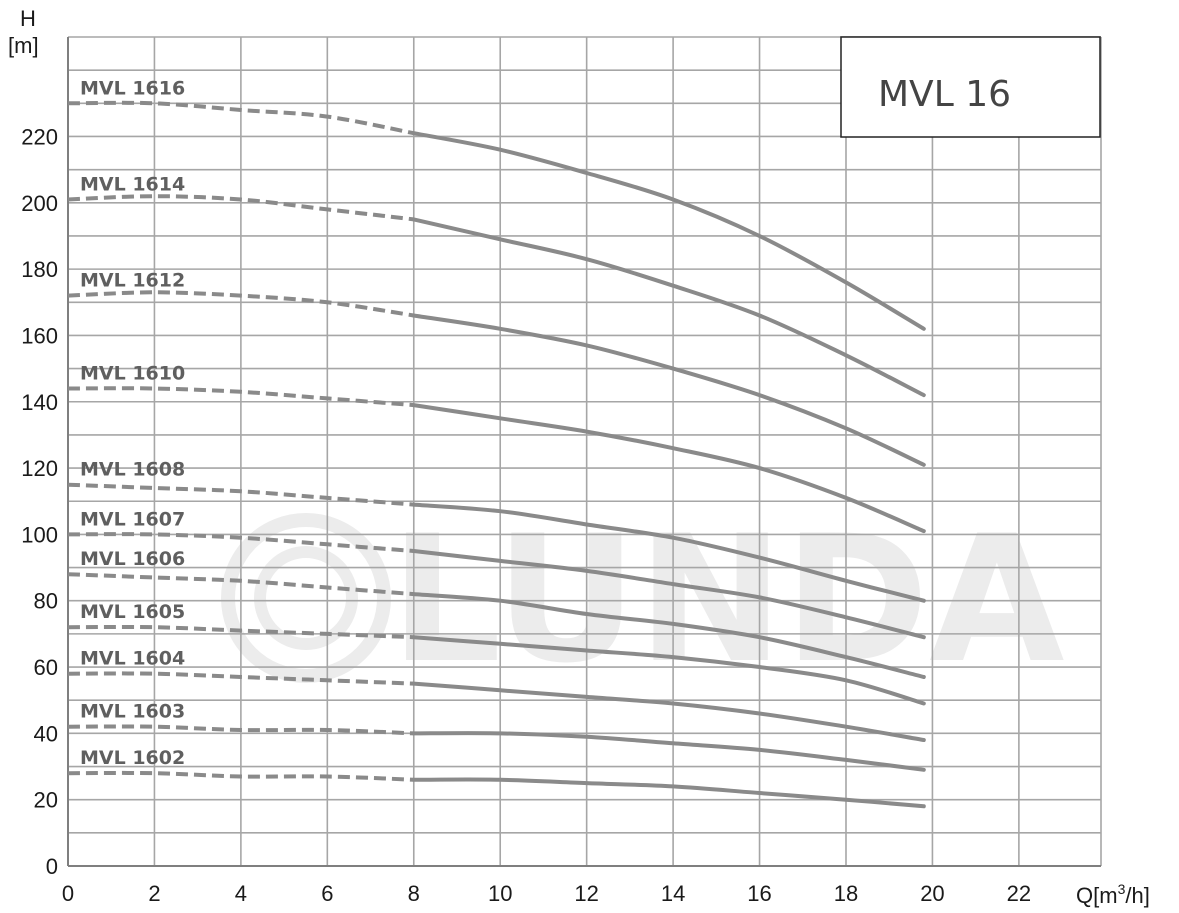 The height and width of the screenshot is (913, 1179). I want to click on series-label-mvl-1607: MVL 1607, so click(132, 519).